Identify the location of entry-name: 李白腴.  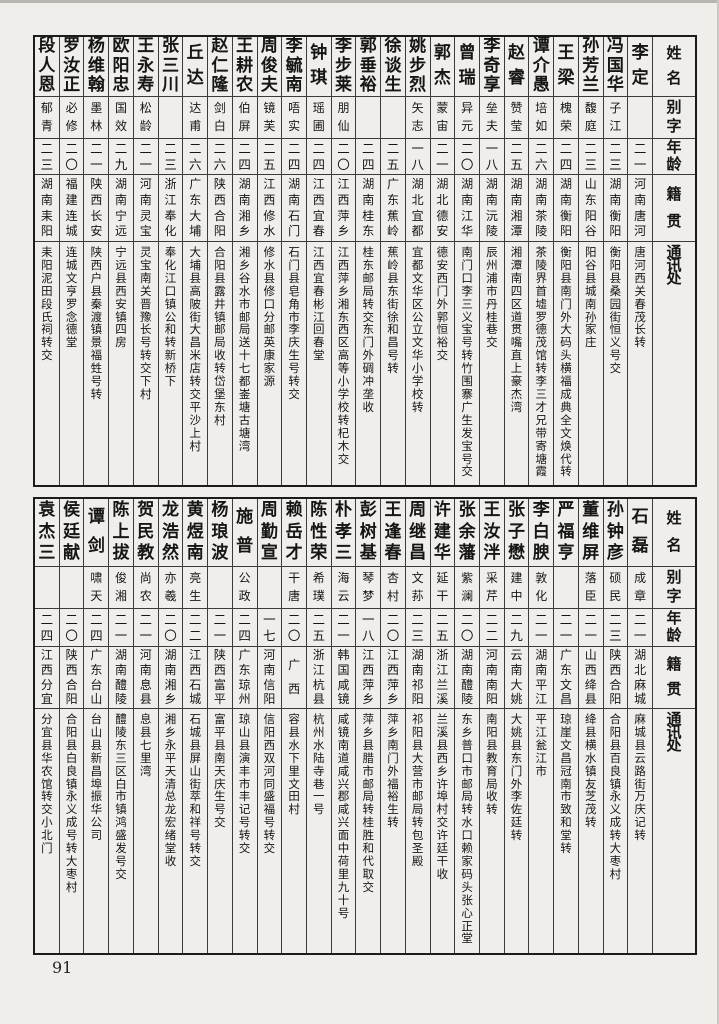
(541, 533).